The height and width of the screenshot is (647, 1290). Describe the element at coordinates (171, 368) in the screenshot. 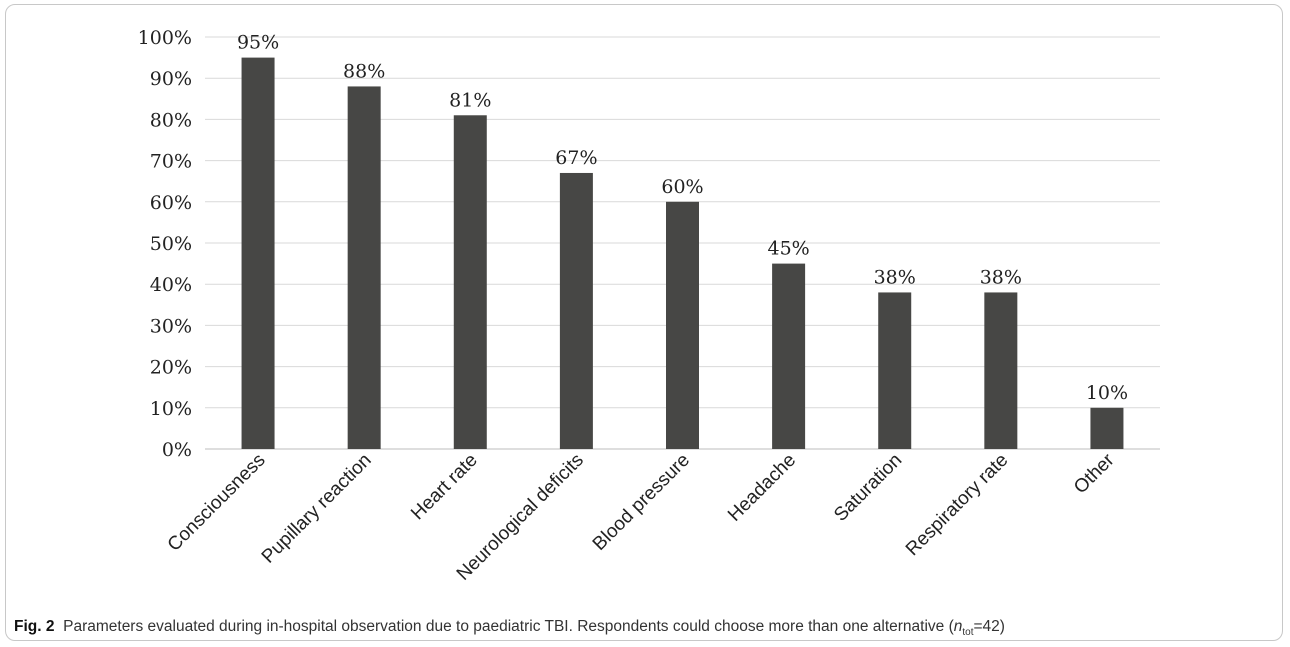

I see `y-tick-label: 20%` at that location.